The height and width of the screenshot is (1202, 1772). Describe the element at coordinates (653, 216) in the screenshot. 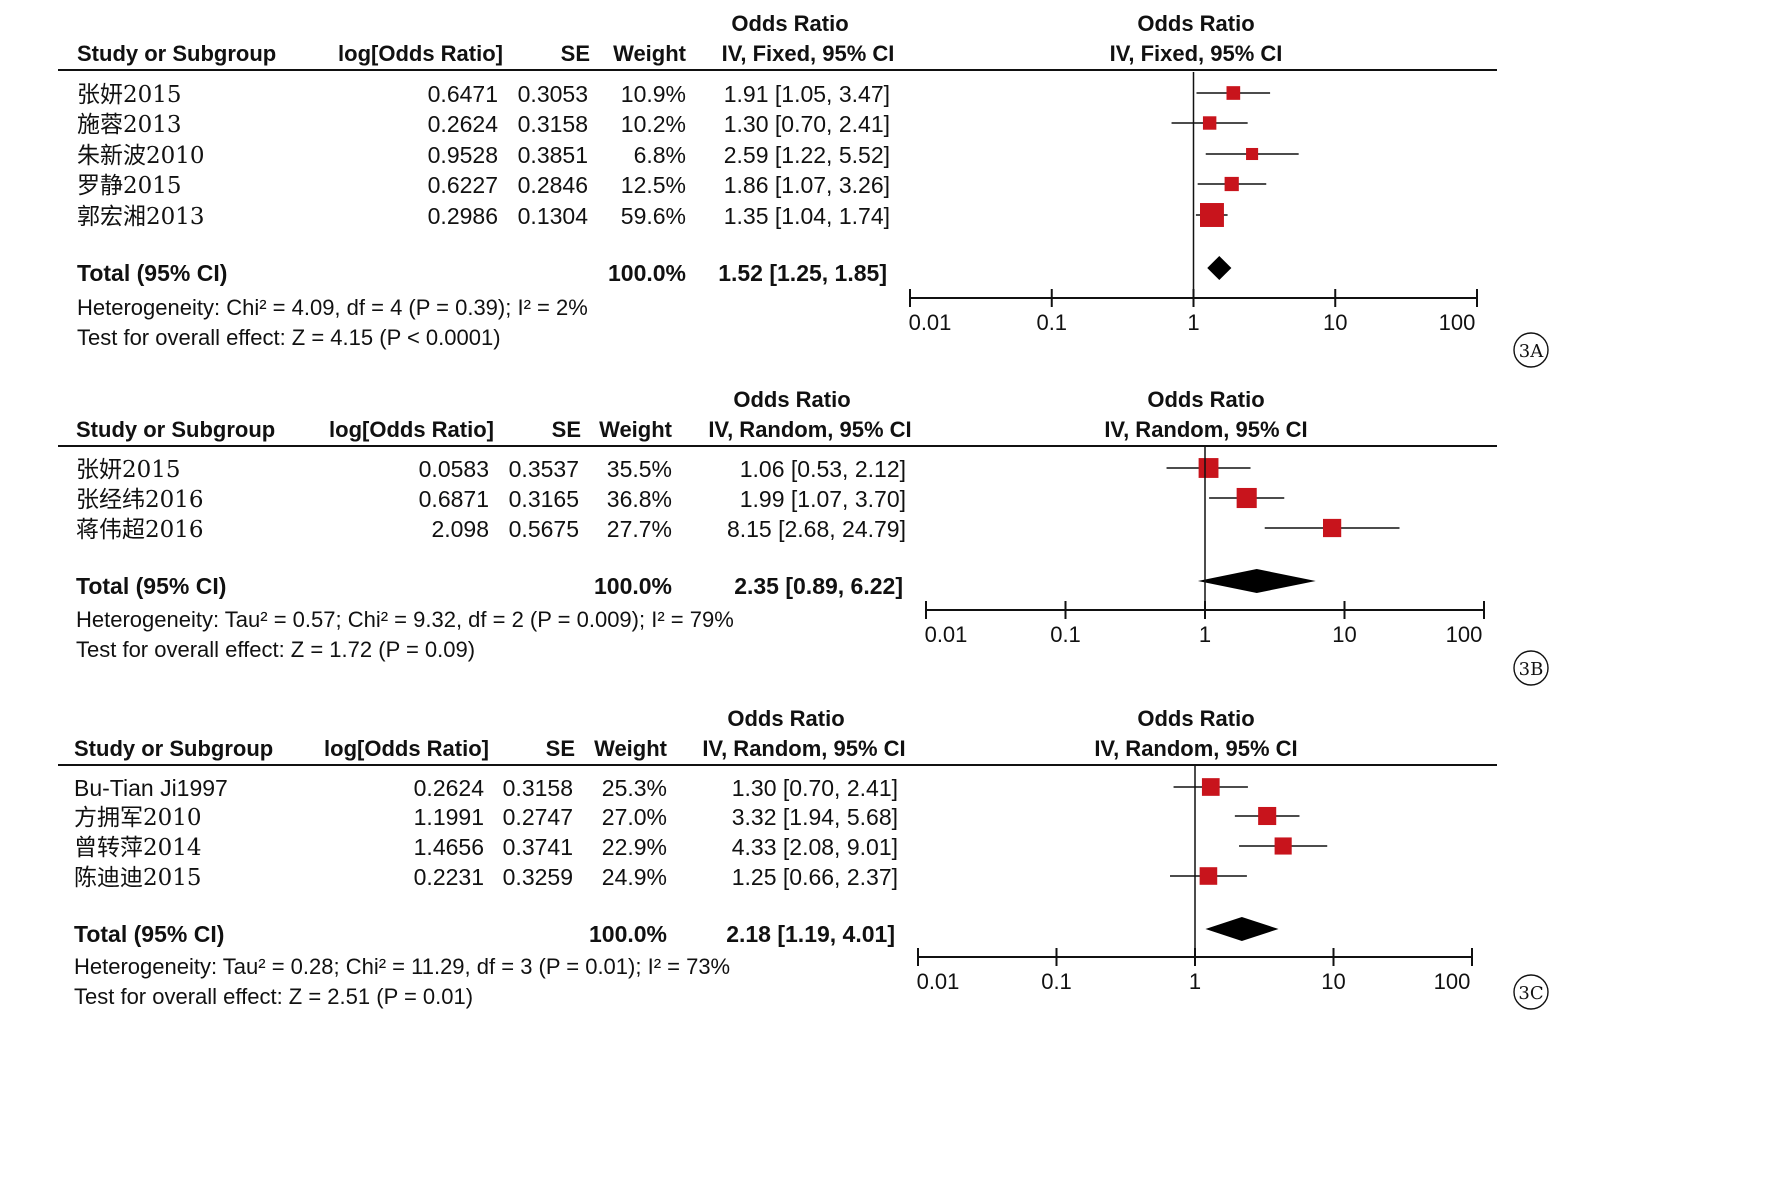

I see `study-weight: 59.6%` at that location.